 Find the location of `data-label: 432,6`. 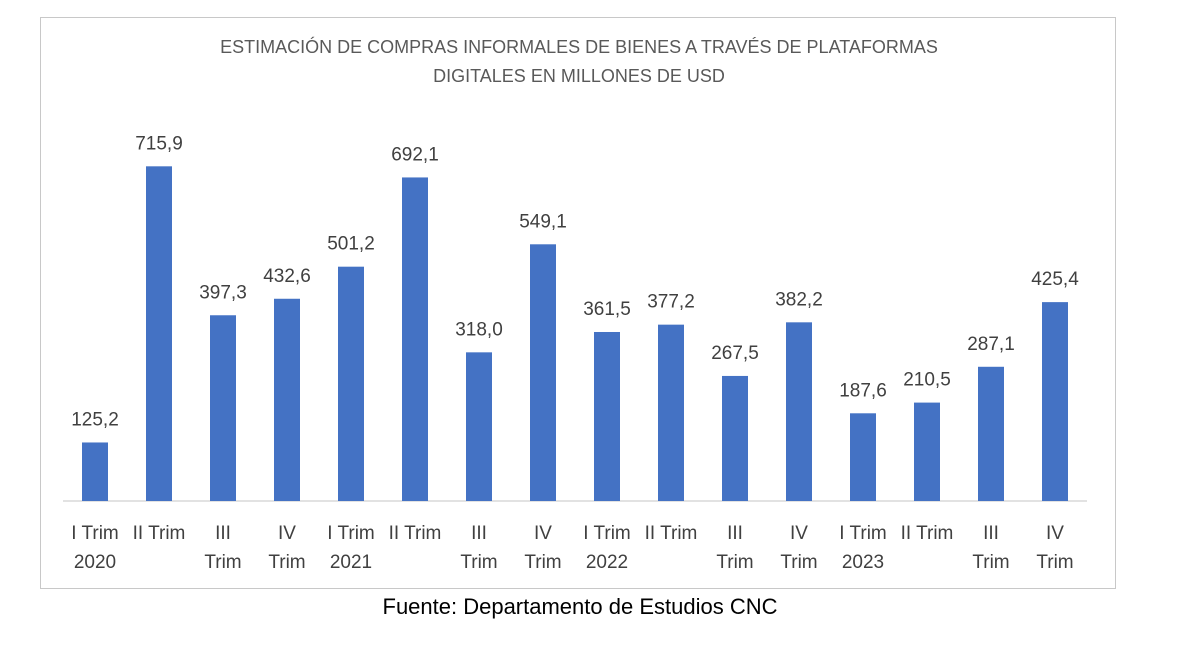

data-label: 432,6 is located at coordinates (287, 276).